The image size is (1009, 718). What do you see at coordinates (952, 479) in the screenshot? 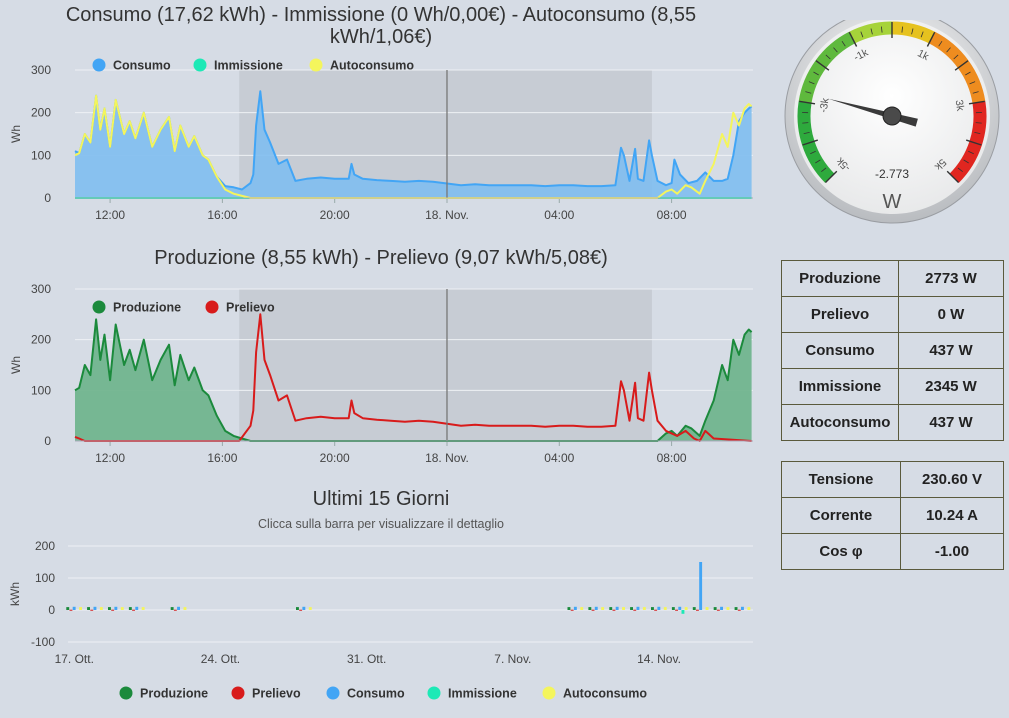
I see `electrical-value: 230.60 V` at bounding box center [952, 479].